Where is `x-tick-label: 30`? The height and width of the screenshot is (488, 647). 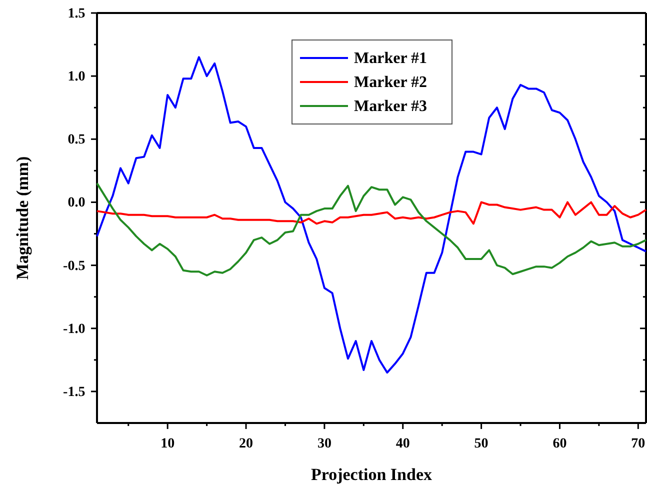
x-tick-label: 30 is located at coordinates (324, 444).